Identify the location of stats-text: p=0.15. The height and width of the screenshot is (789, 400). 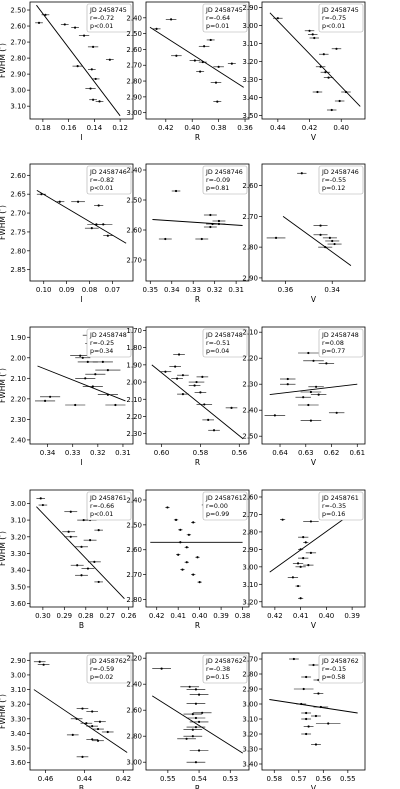
(217, 677).